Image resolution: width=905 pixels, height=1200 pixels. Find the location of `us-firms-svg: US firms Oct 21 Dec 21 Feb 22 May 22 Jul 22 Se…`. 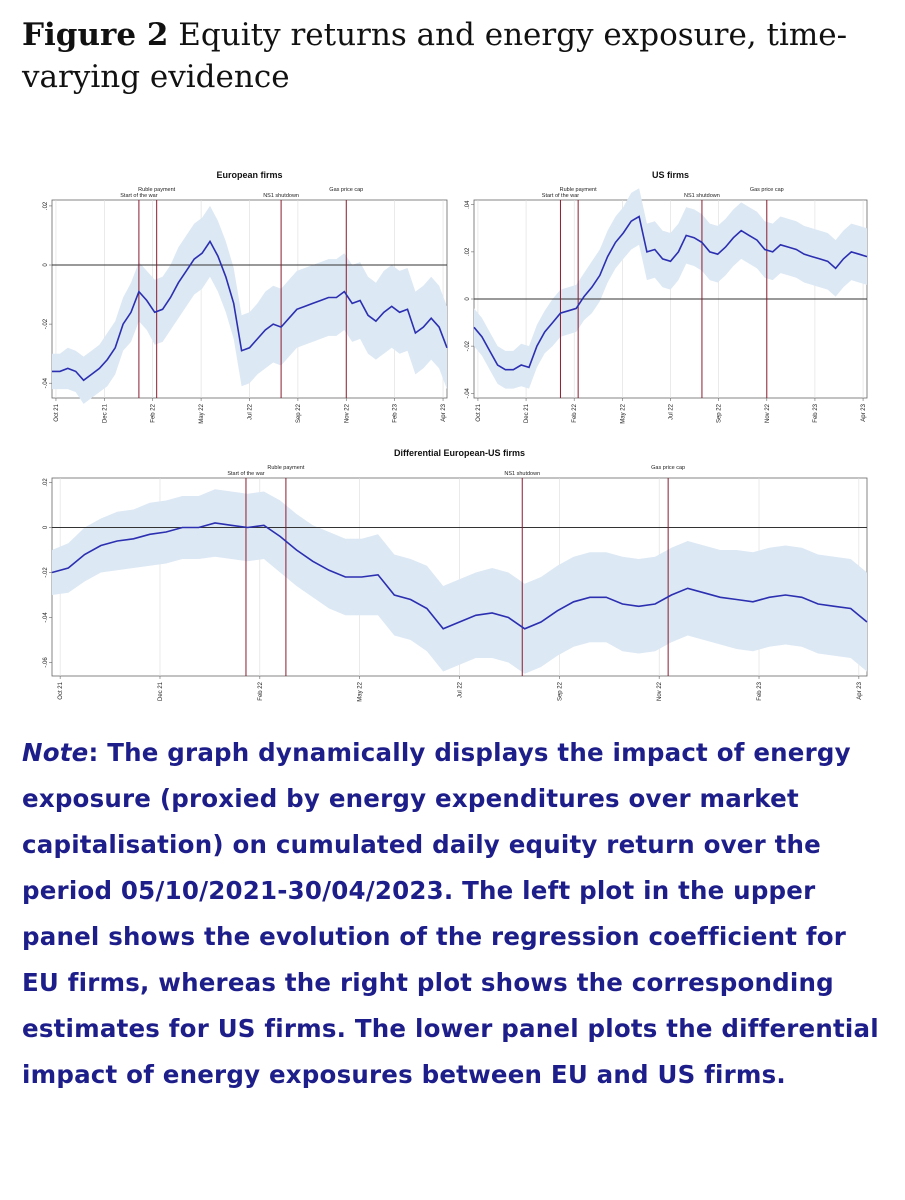

us-firms-svg: US firms Oct 21 Dec 21 Feb 22 May 22 Jul 22 Se… is located at coordinates (666, 297).